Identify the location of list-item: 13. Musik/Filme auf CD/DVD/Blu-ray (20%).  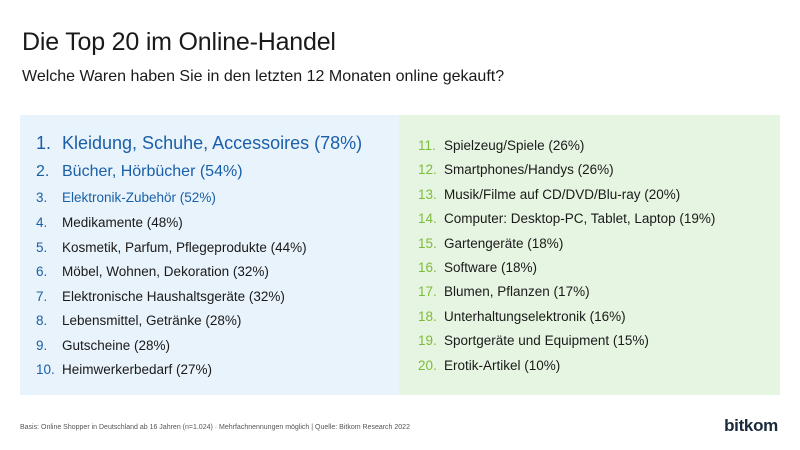
(598, 195).